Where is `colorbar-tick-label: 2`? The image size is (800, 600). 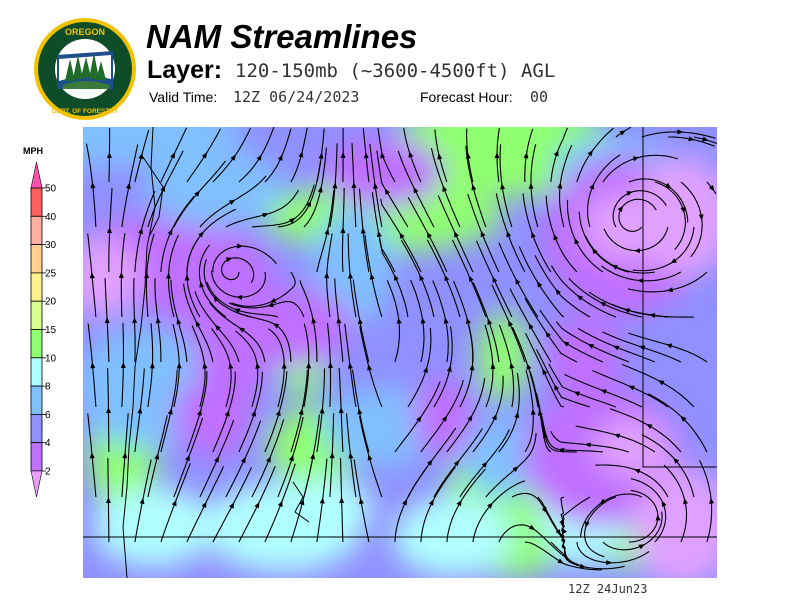 colorbar-tick-label: 2 is located at coordinates (48, 472).